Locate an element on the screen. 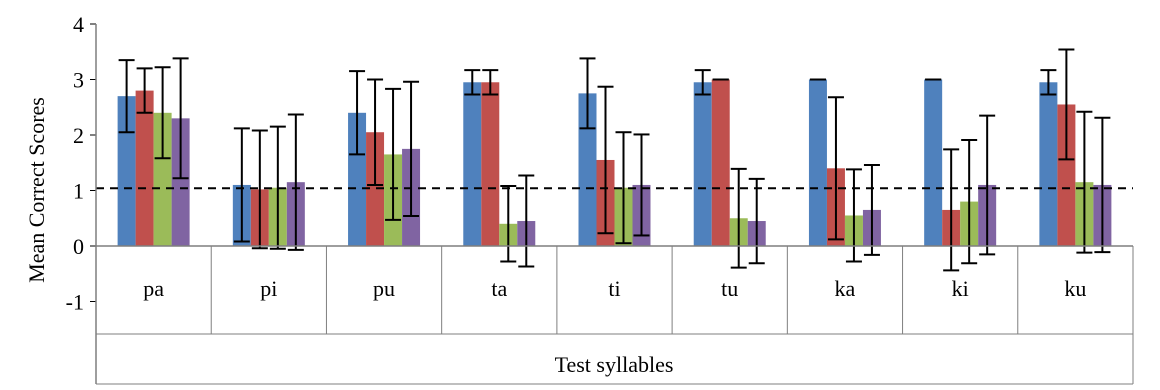 This screenshot has width=1160, height=390. y-tick-label: 2 is located at coordinates (78, 135).